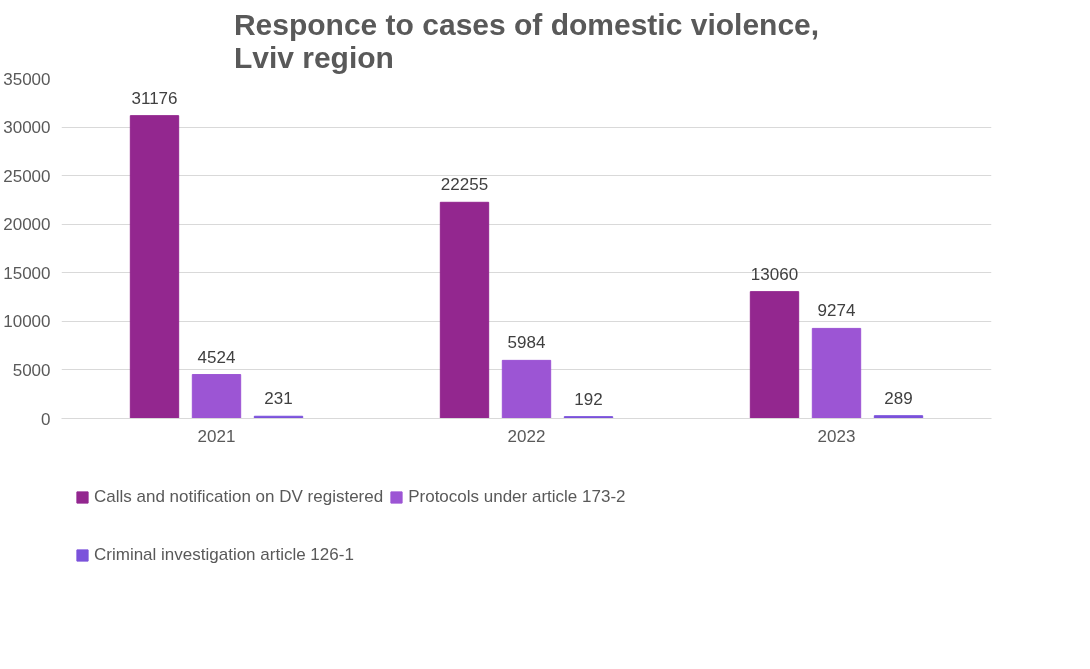 The width and height of the screenshot is (1090, 669). Describe the element at coordinates (216, 436) in the screenshot. I see `x-tick-label: 2021` at that location.